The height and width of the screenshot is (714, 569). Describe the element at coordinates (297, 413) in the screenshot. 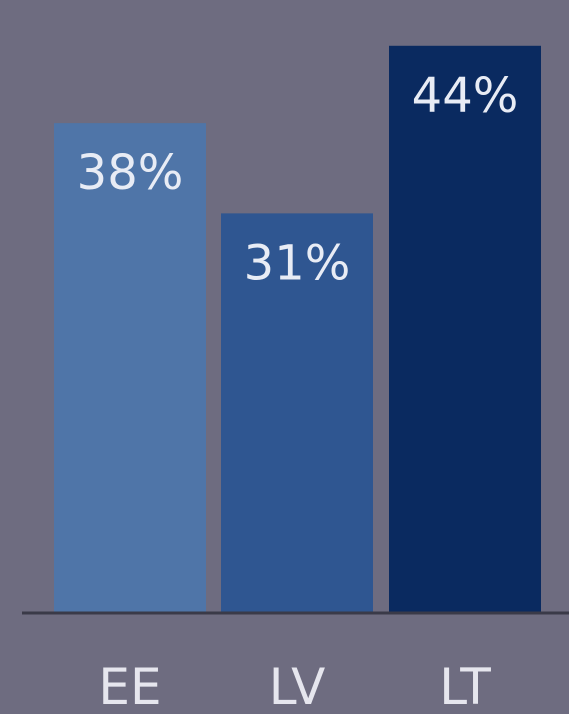

I see `bar-lv` at that location.